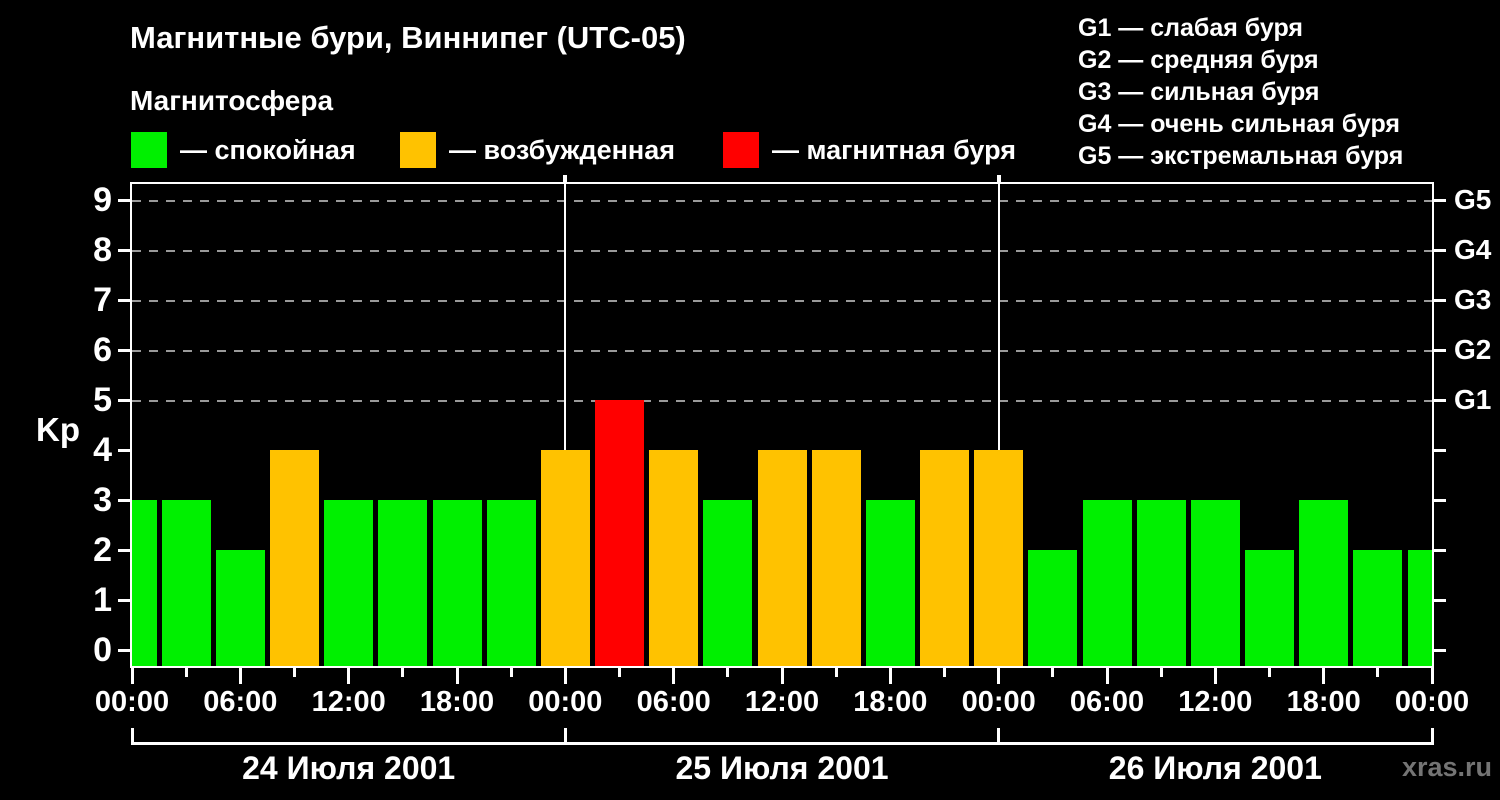 The width and height of the screenshot is (1500, 800). Describe the element at coordinates (348, 702) in the screenshot. I see `x-tick-label: 12:00` at that location.